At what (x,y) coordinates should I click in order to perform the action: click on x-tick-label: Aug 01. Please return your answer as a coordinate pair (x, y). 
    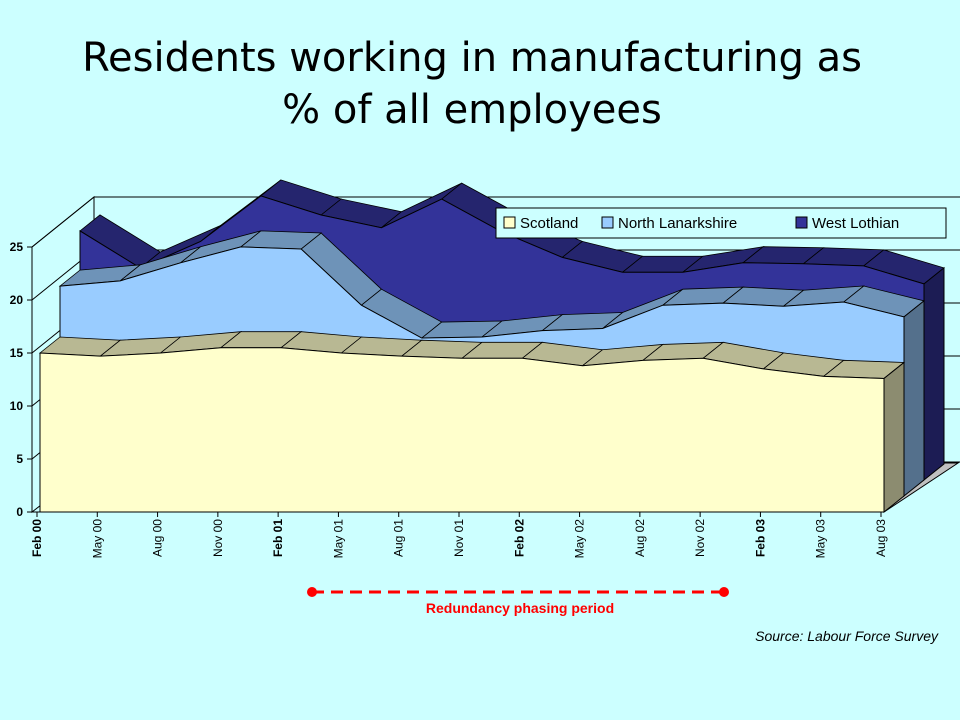
    Looking at the image, I should click on (399, 538).